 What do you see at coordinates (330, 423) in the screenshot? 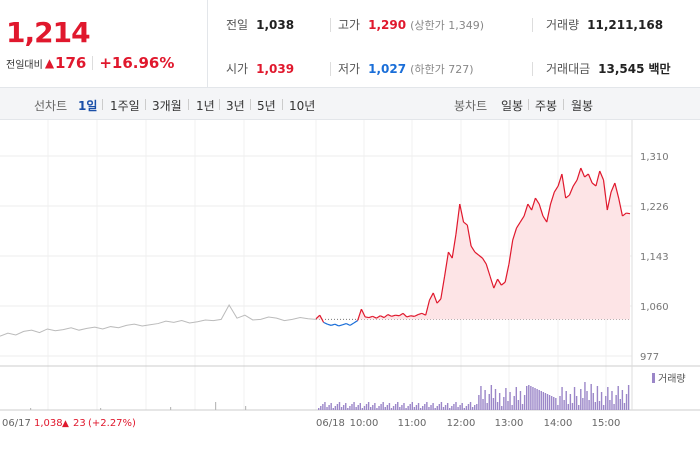
I see `x-tick-label: 06/18` at bounding box center [330, 423].